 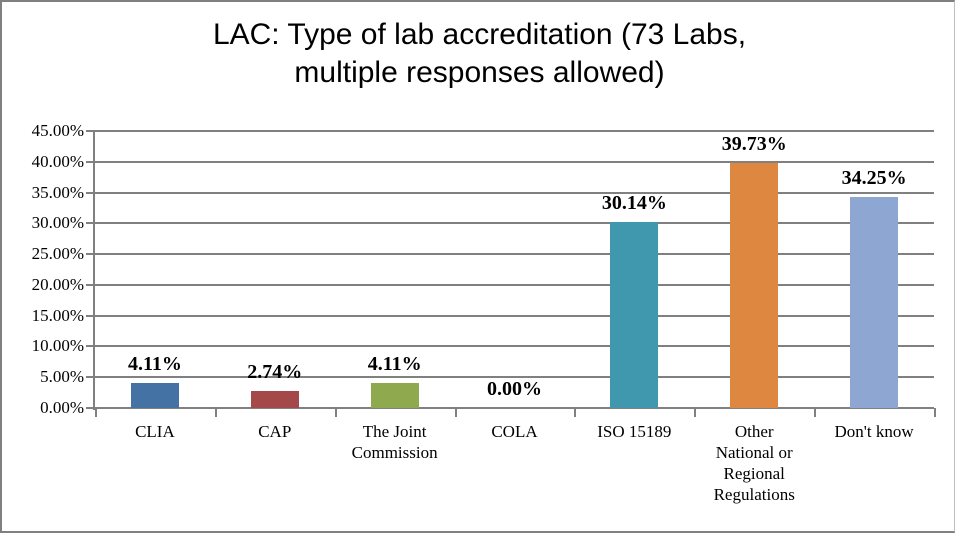 What do you see at coordinates (275, 372) in the screenshot?
I see `data-label: 2.74%` at bounding box center [275, 372].